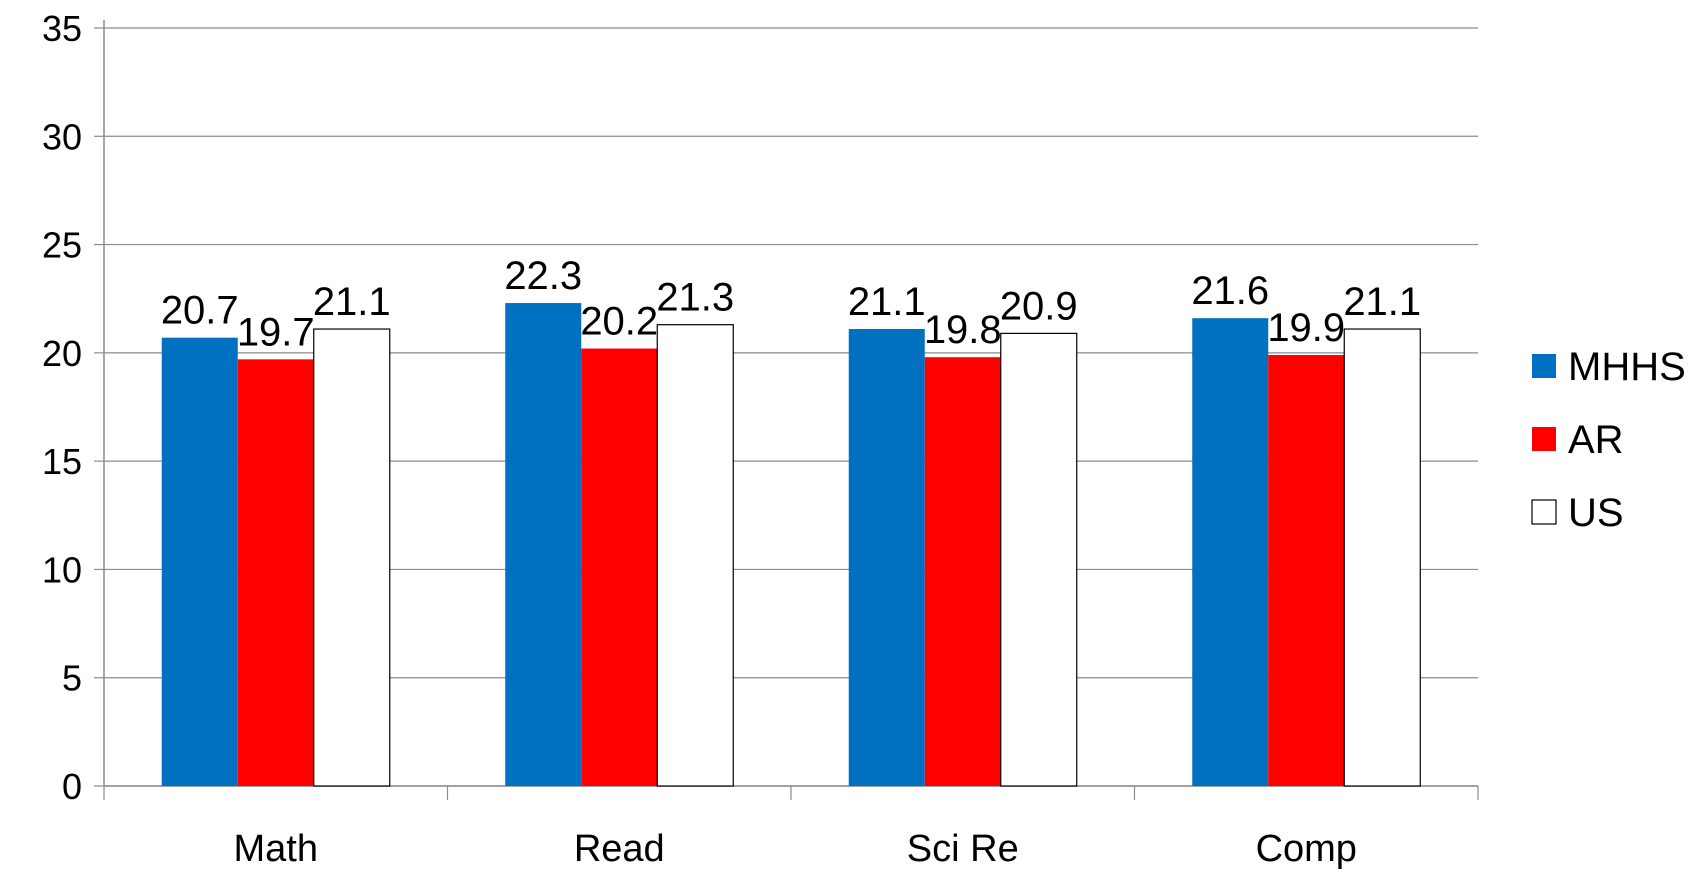  I want to click on data-label: 21.3, so click(695, 298).